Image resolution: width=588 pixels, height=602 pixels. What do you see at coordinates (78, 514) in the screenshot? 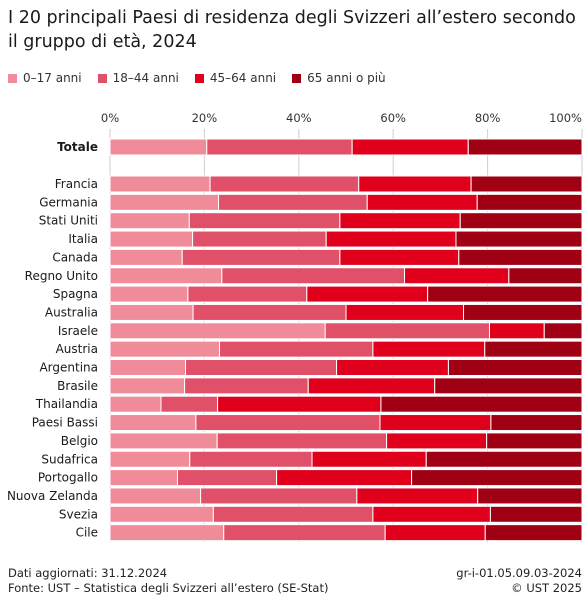
I see `category-label: Svezia` at bounding box center [78, 514].